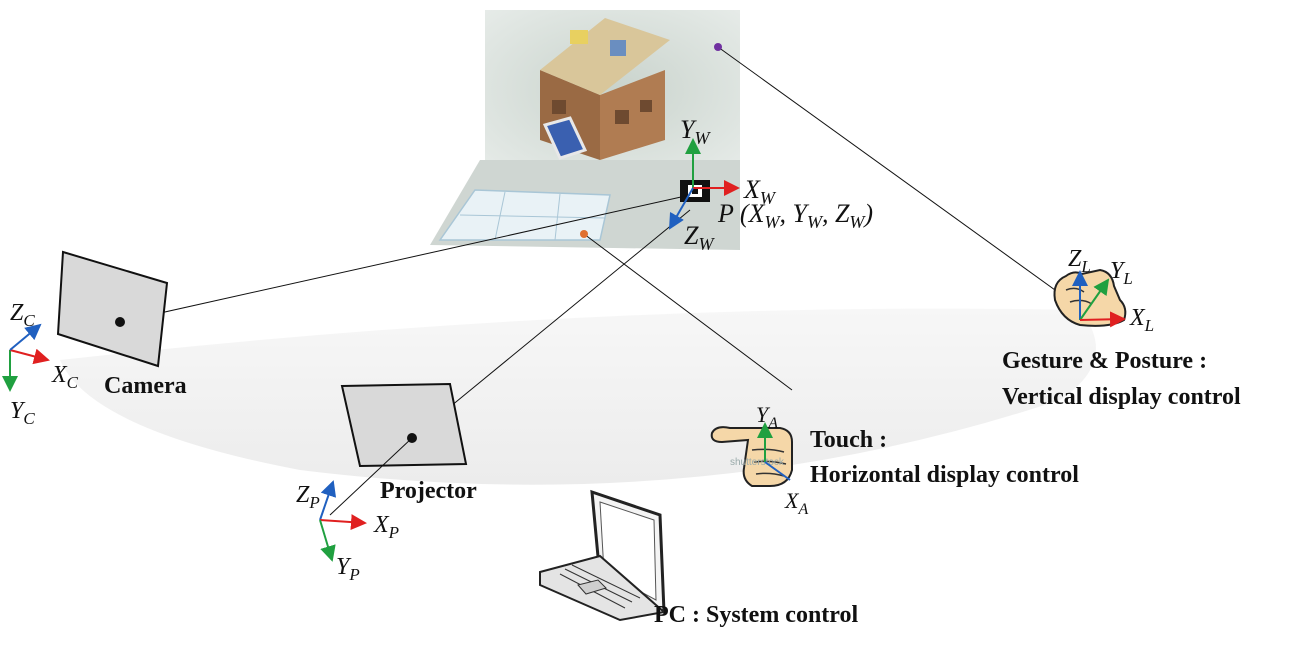  What do you see at coordinates (763, 414) in the screenshot?
I see `touch-y-label: Y` at bounding box center [763, 414].